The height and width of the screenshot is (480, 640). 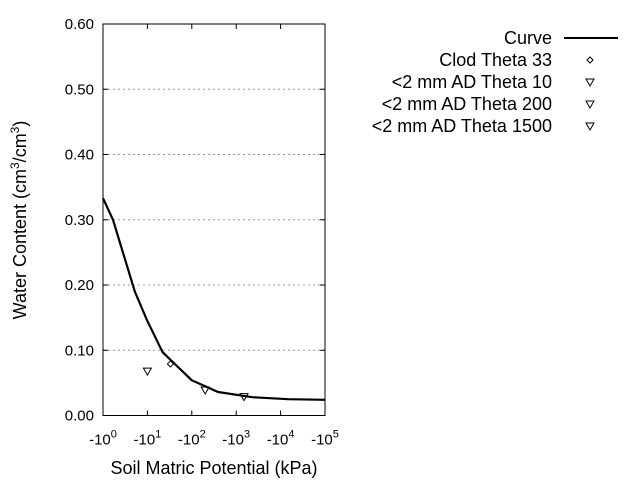 What do you see at coordinates (103, 439) in the screenshot?
I see `x-tick-label: -100` at bounding box center [103, 439].